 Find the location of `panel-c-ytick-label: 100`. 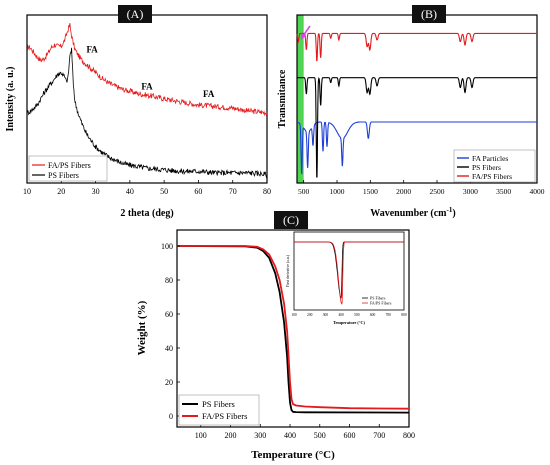

panel-c-ytick-label: 100 is located at coordinates (167, 246).